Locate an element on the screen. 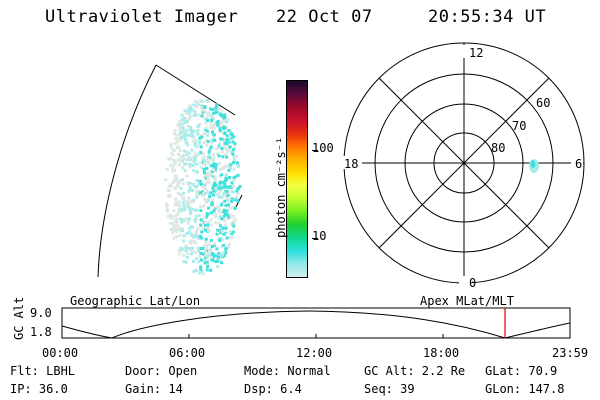  colorbar-gradient is located at coordinates (297, 179).